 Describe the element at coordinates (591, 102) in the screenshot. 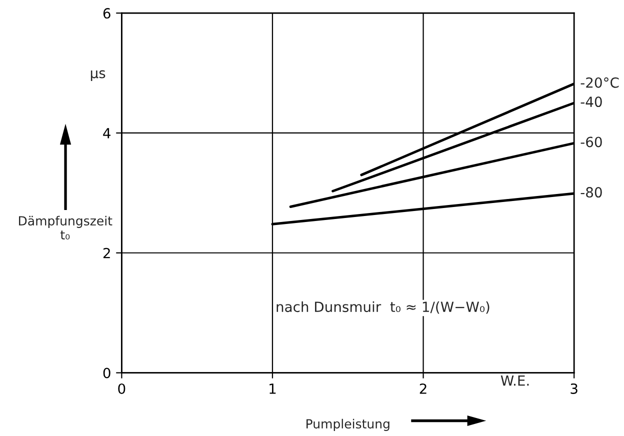

I see `series-label: -40` at that location.